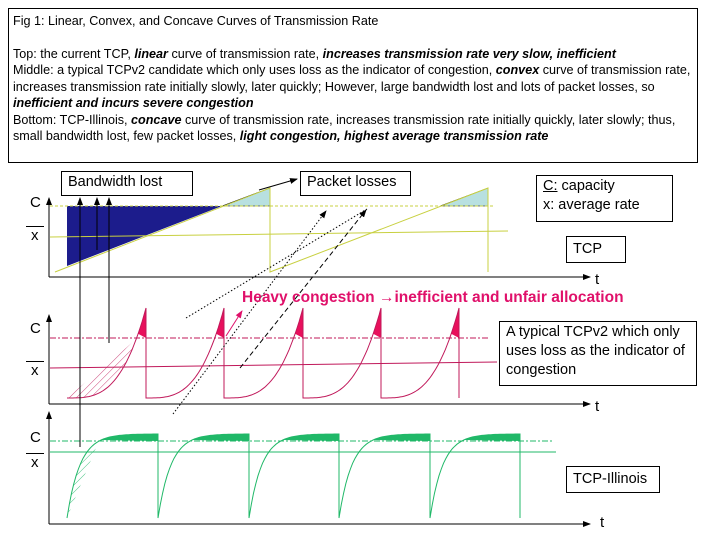  Describe the element at coordinates (586, 186) in the screenshot. I see `legend-c-text: capacity` at that location.